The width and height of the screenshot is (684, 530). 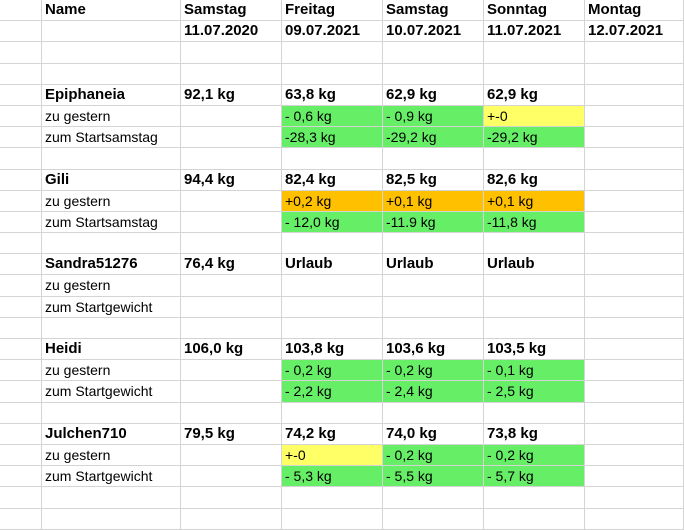 What do you see at coordinates (111, 201) in the screenshot?
I see `row-label: zu gestern` at bounding box center [111, 201].